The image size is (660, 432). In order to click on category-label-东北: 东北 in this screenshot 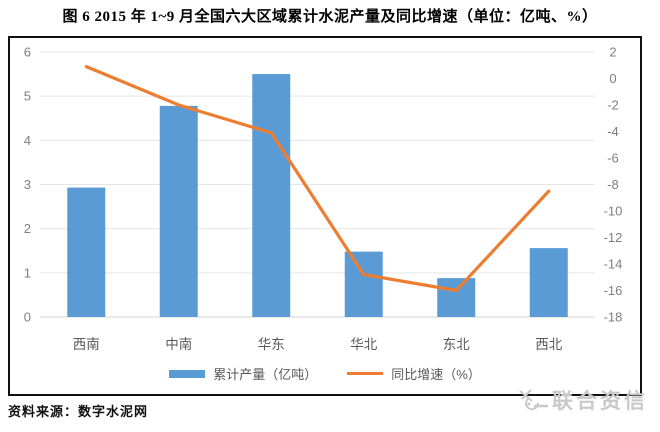, I will do `click(456, 344)`.